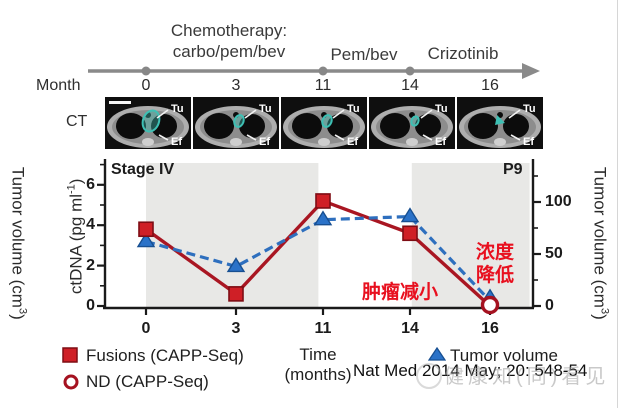 The image size is (640, 408). Describe the element at coordinates (71, 189) in the screenshot. I see `ctdna-axis-label-sup: -1` at that location.